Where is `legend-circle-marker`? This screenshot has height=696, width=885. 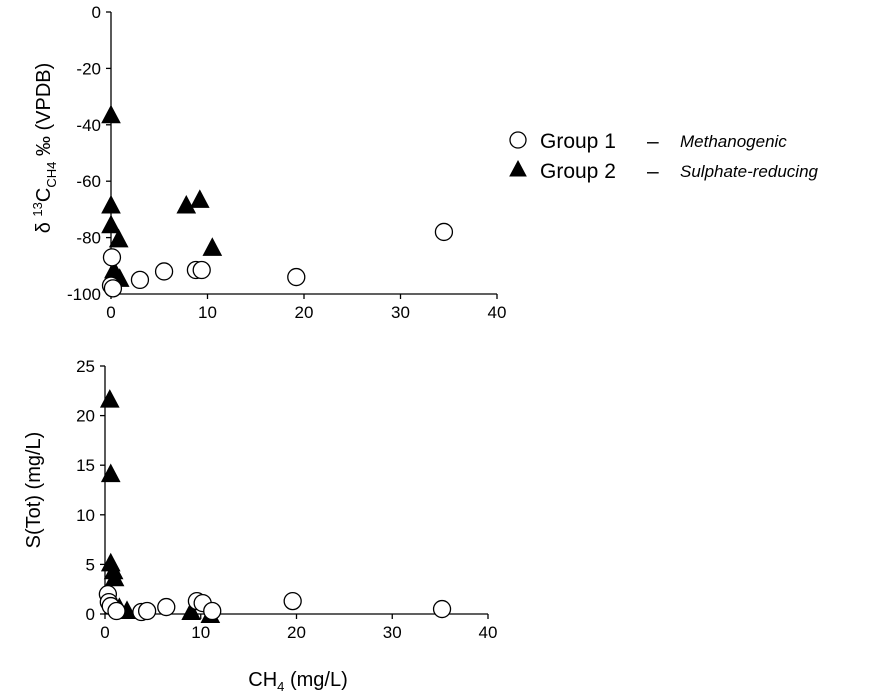
legend-circle-marker is located at coordinates (518, 140).